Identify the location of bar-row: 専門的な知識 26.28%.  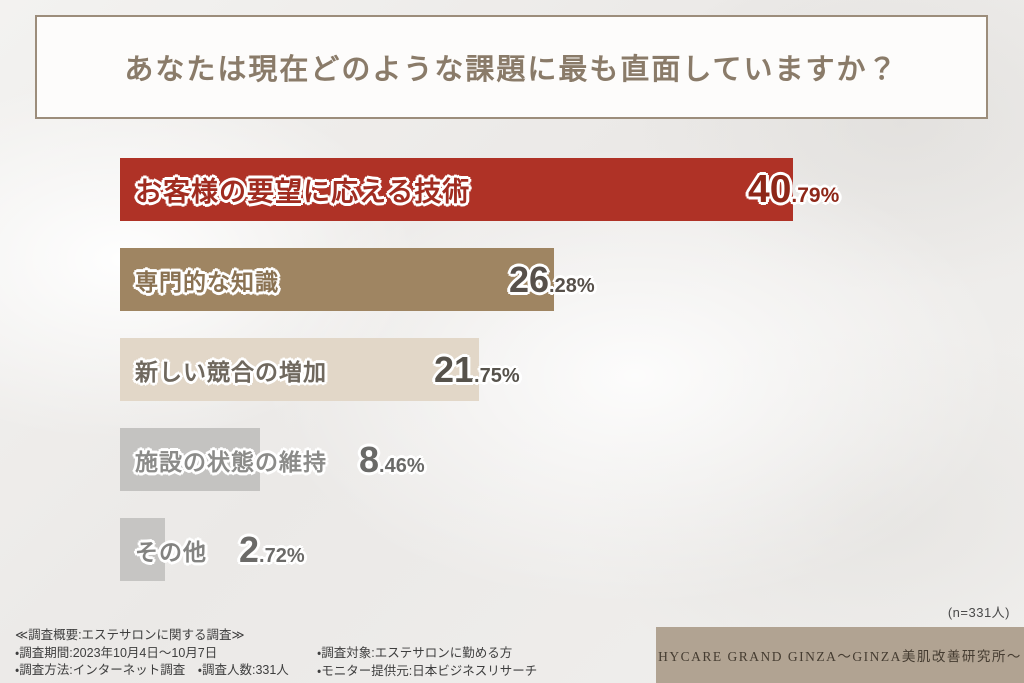
(572, 279).